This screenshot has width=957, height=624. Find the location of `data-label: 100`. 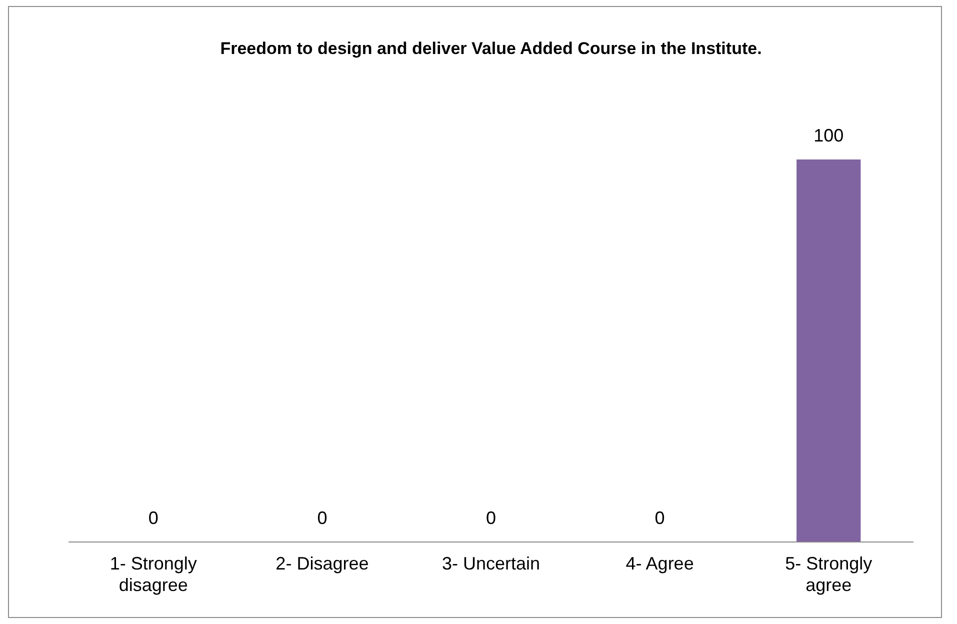

data-label: 100 is located at coordinates (829, 135).